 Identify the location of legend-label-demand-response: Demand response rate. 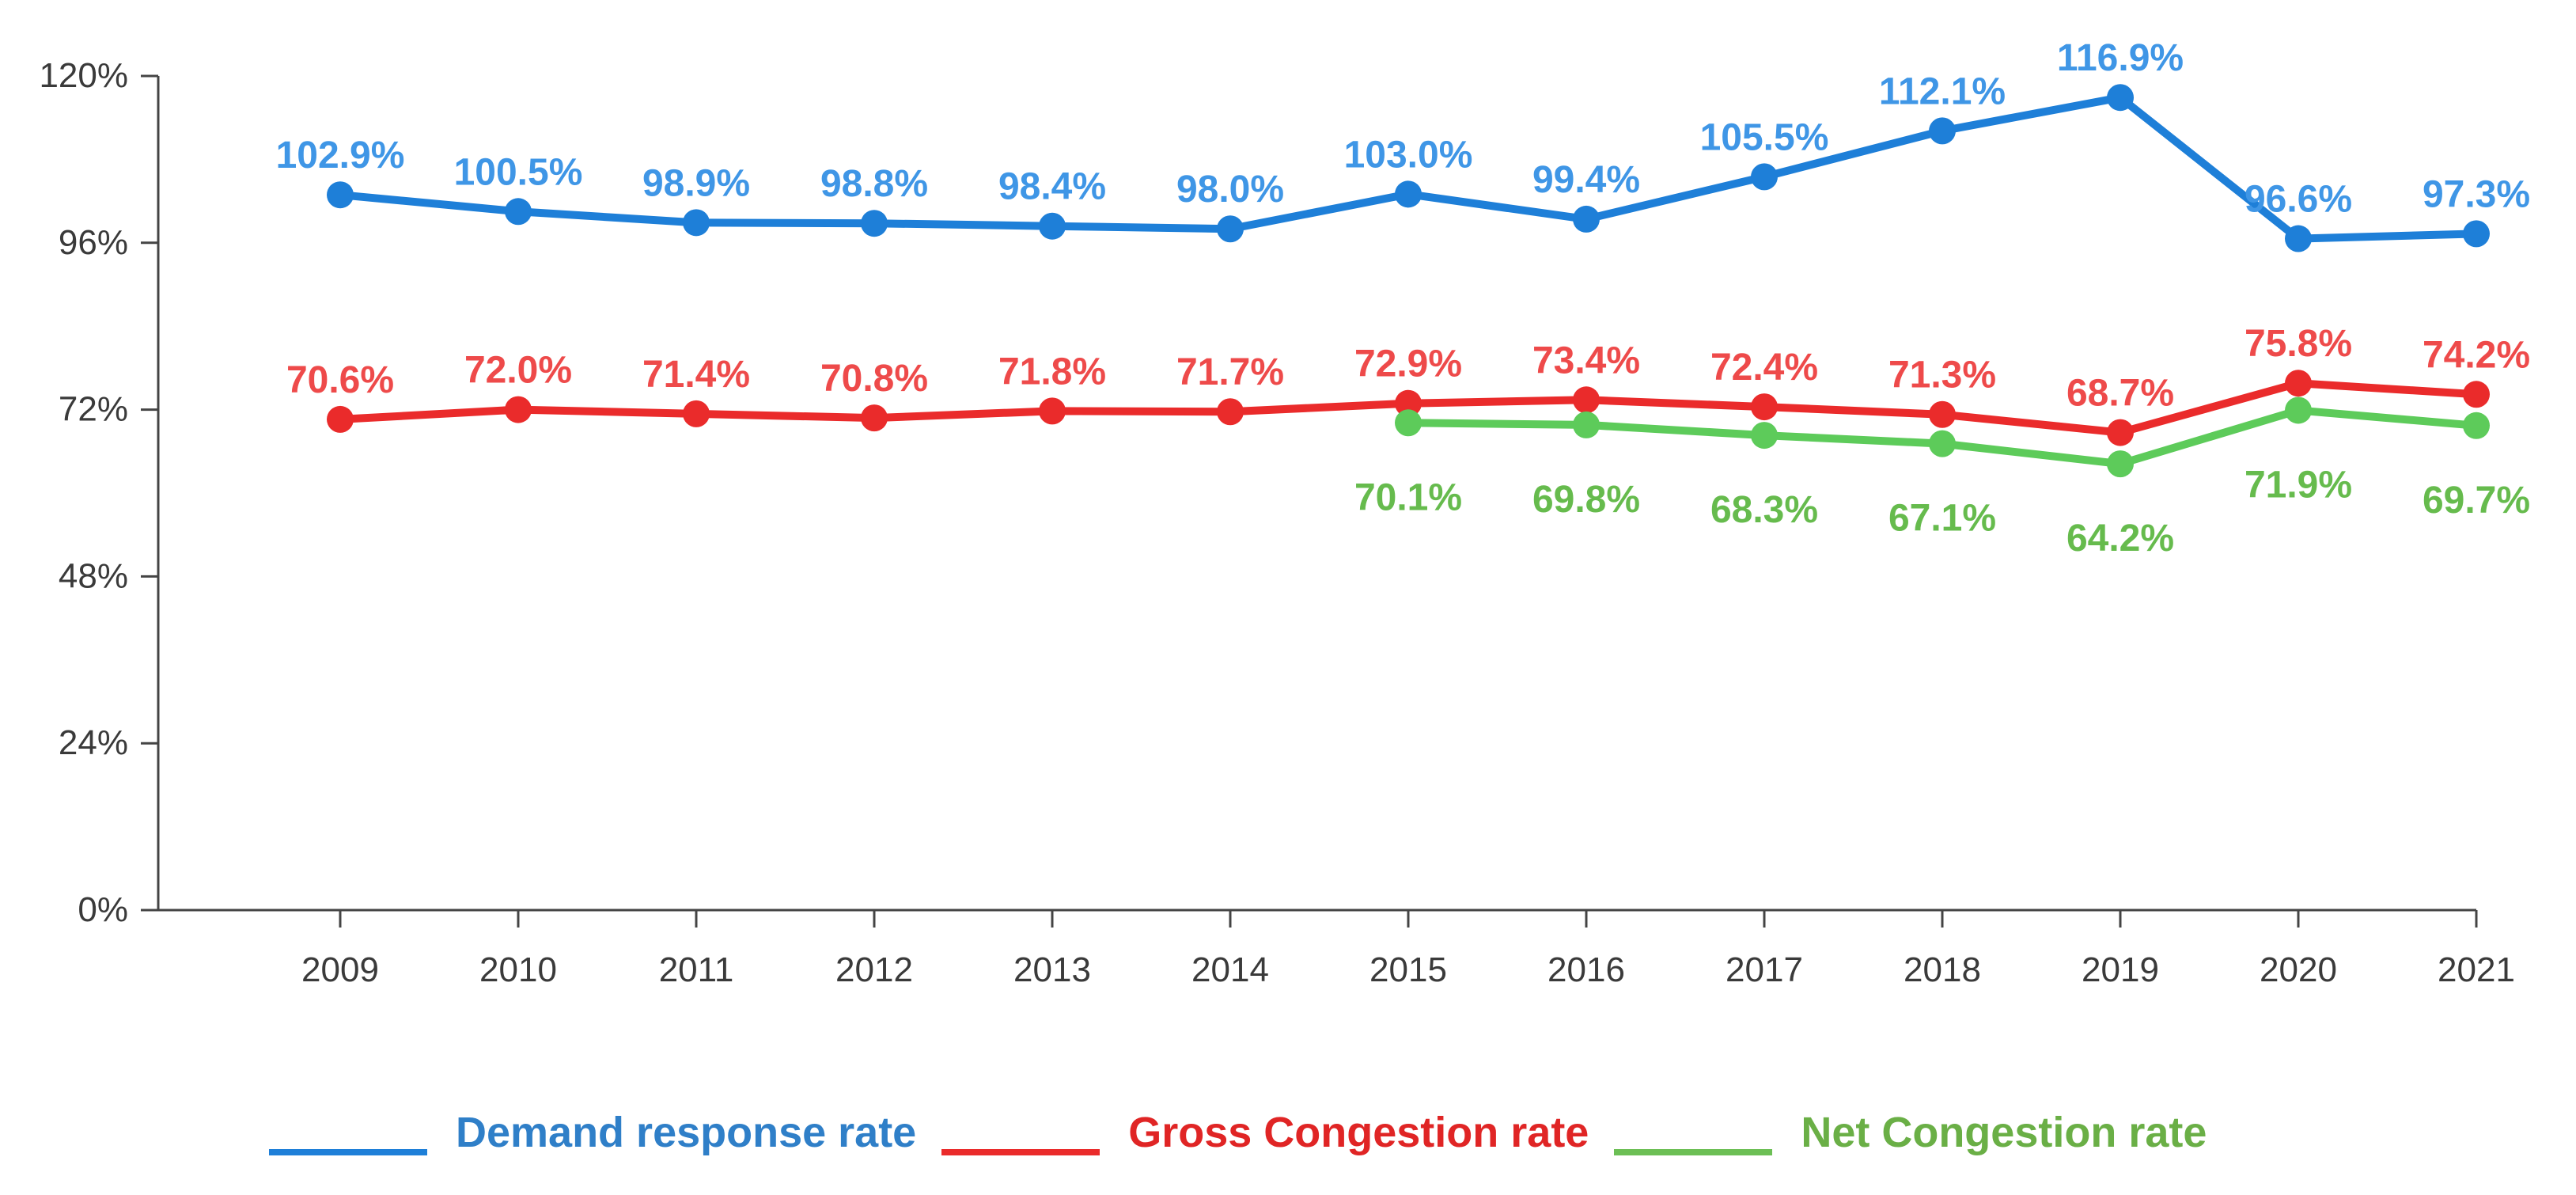
(686, 1132).